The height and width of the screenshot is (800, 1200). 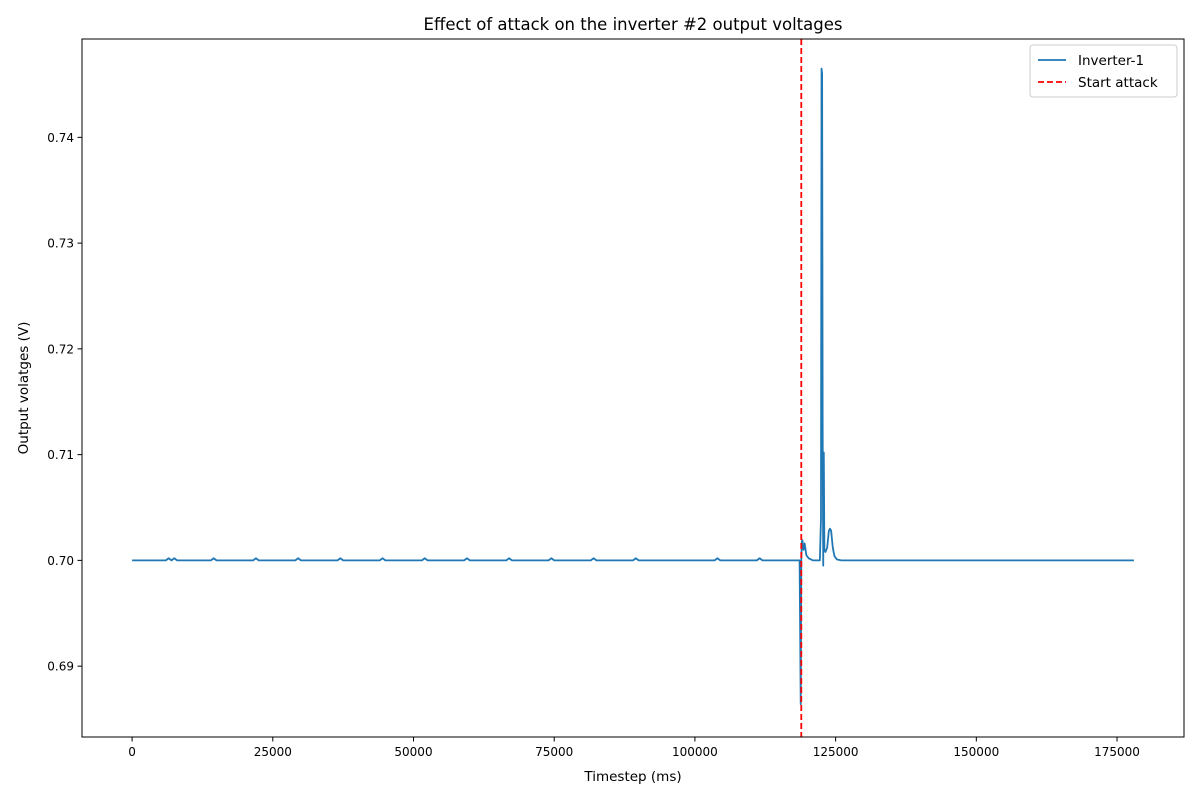 I want to click on y-tick-label: 0.72, so click(x=60, y=349).